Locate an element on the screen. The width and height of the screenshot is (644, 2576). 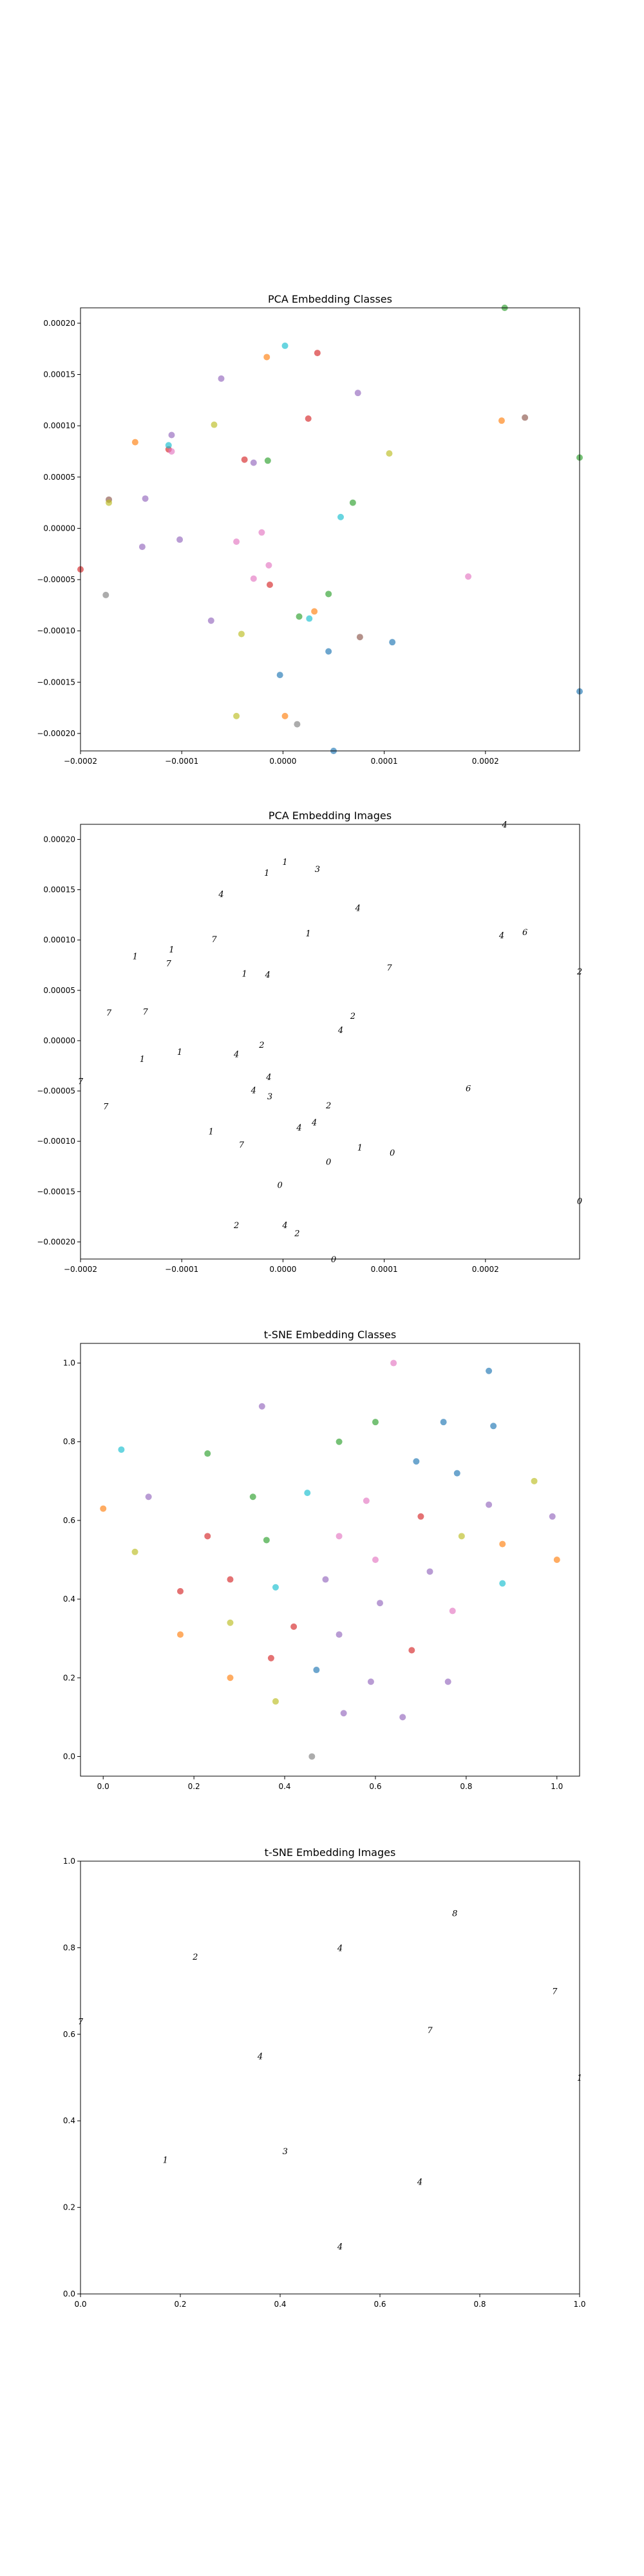
y-tick-label: 0.2 is located at coordinates (69, 1677).